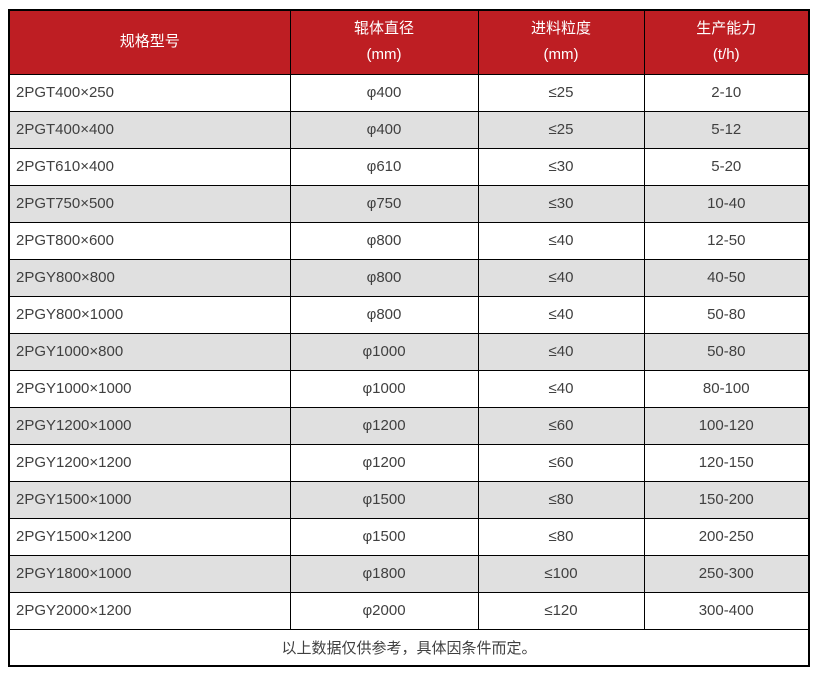 The image size is (816, 689). I want to click on table-row: 2PGY1000×800 φ1000 ≤40 50-80, so click(409, 351).